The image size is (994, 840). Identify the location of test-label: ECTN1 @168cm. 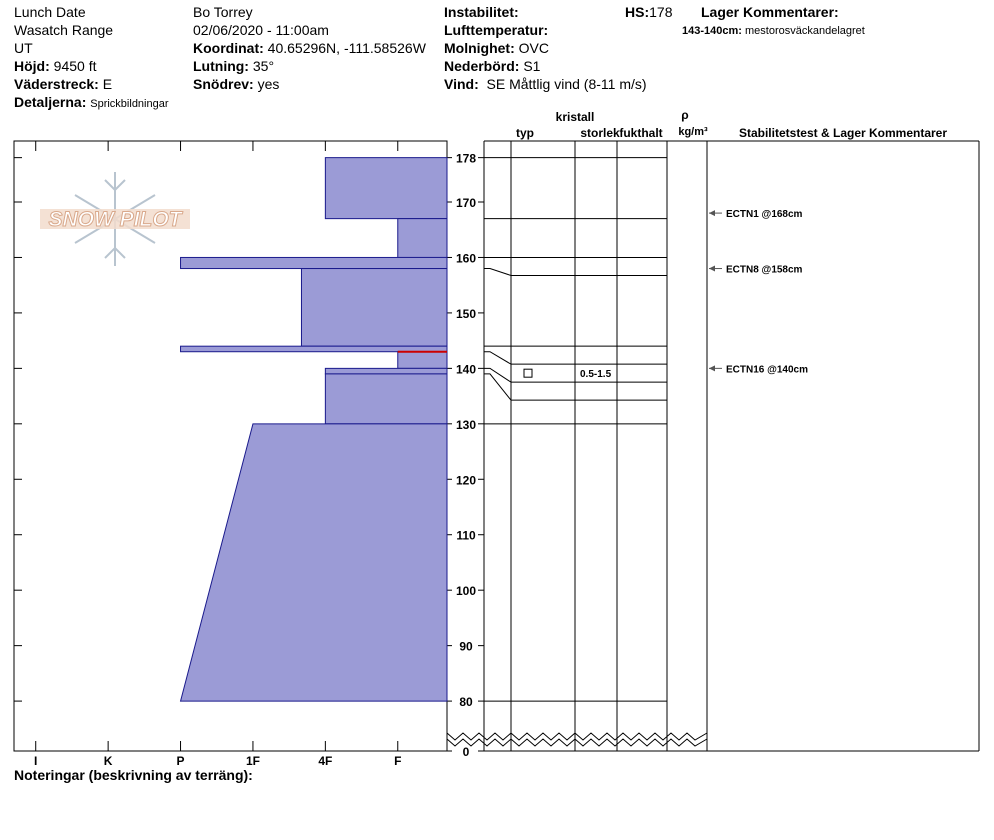
(764, 214).